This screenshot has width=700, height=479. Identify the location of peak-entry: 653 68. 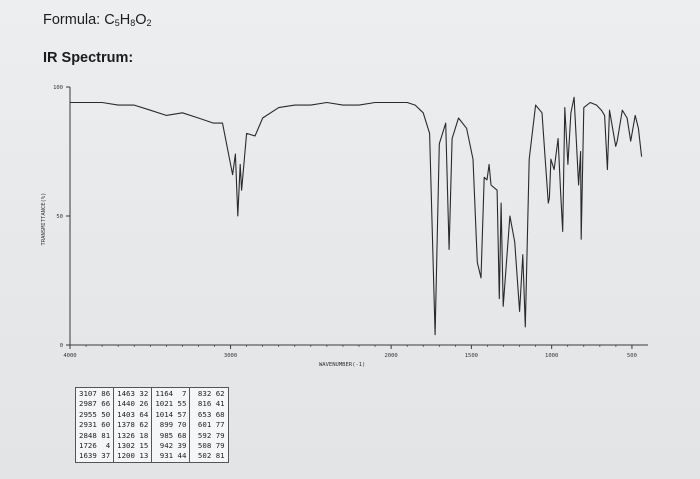
(209, 414).